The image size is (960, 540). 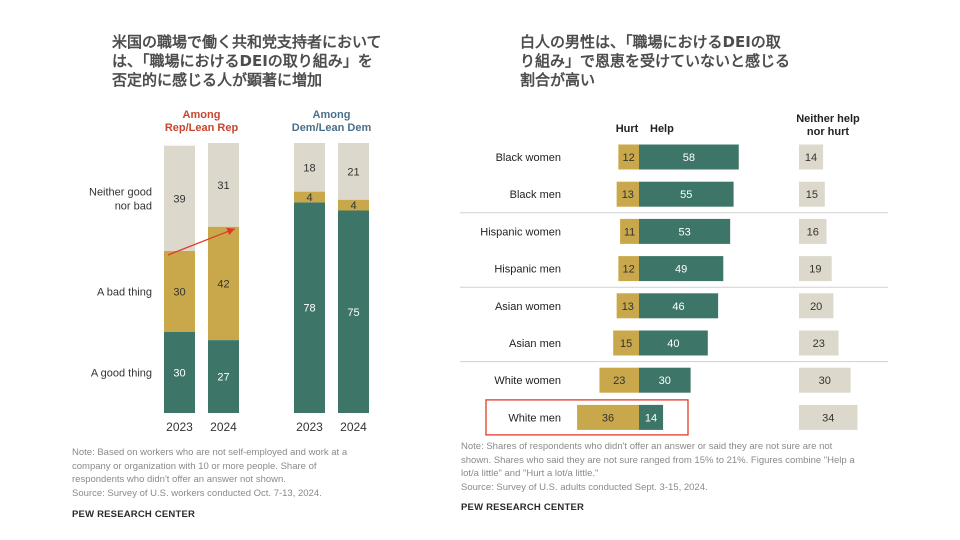 I want to click on data-label-help: 55, so click(x=686, y=195).